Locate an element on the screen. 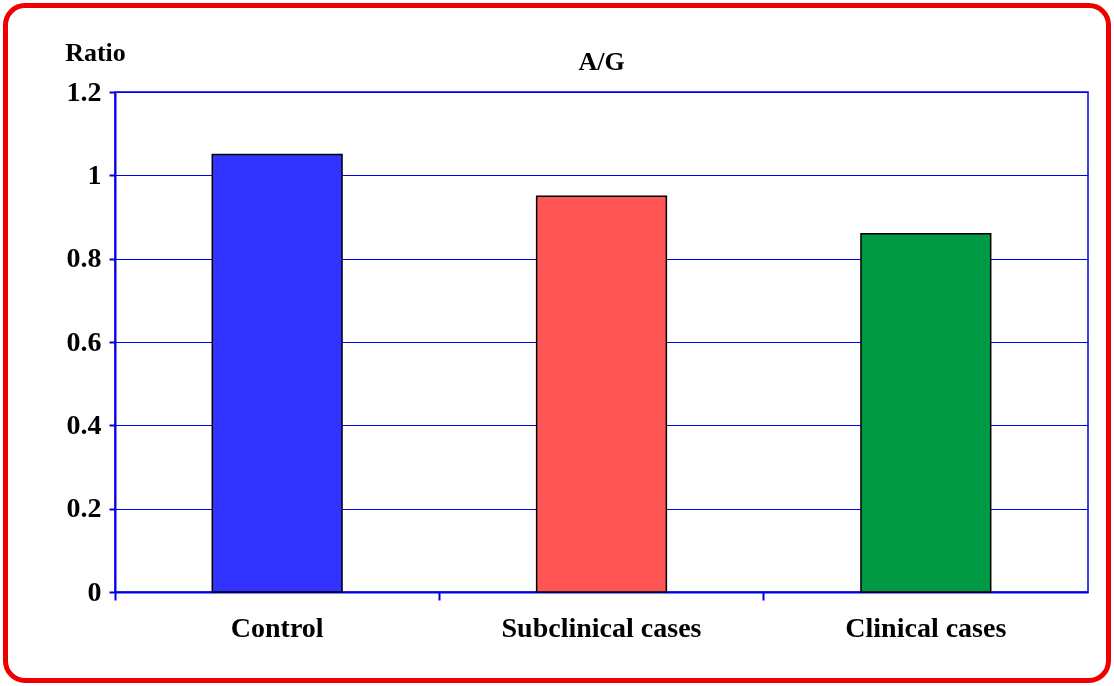 This screenshot has width=1114, height=686. y-tick-label: 0 is located at coordinates (94, 591).